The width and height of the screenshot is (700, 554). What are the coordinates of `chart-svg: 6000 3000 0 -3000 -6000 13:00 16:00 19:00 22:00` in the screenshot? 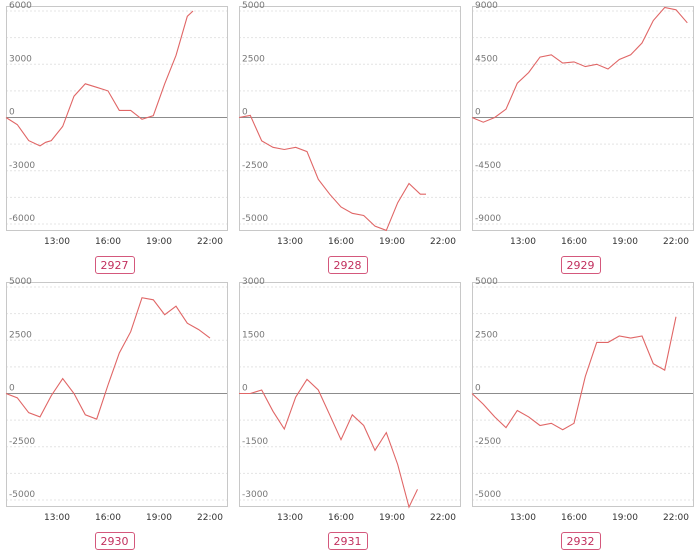 It's located at (116, 124).